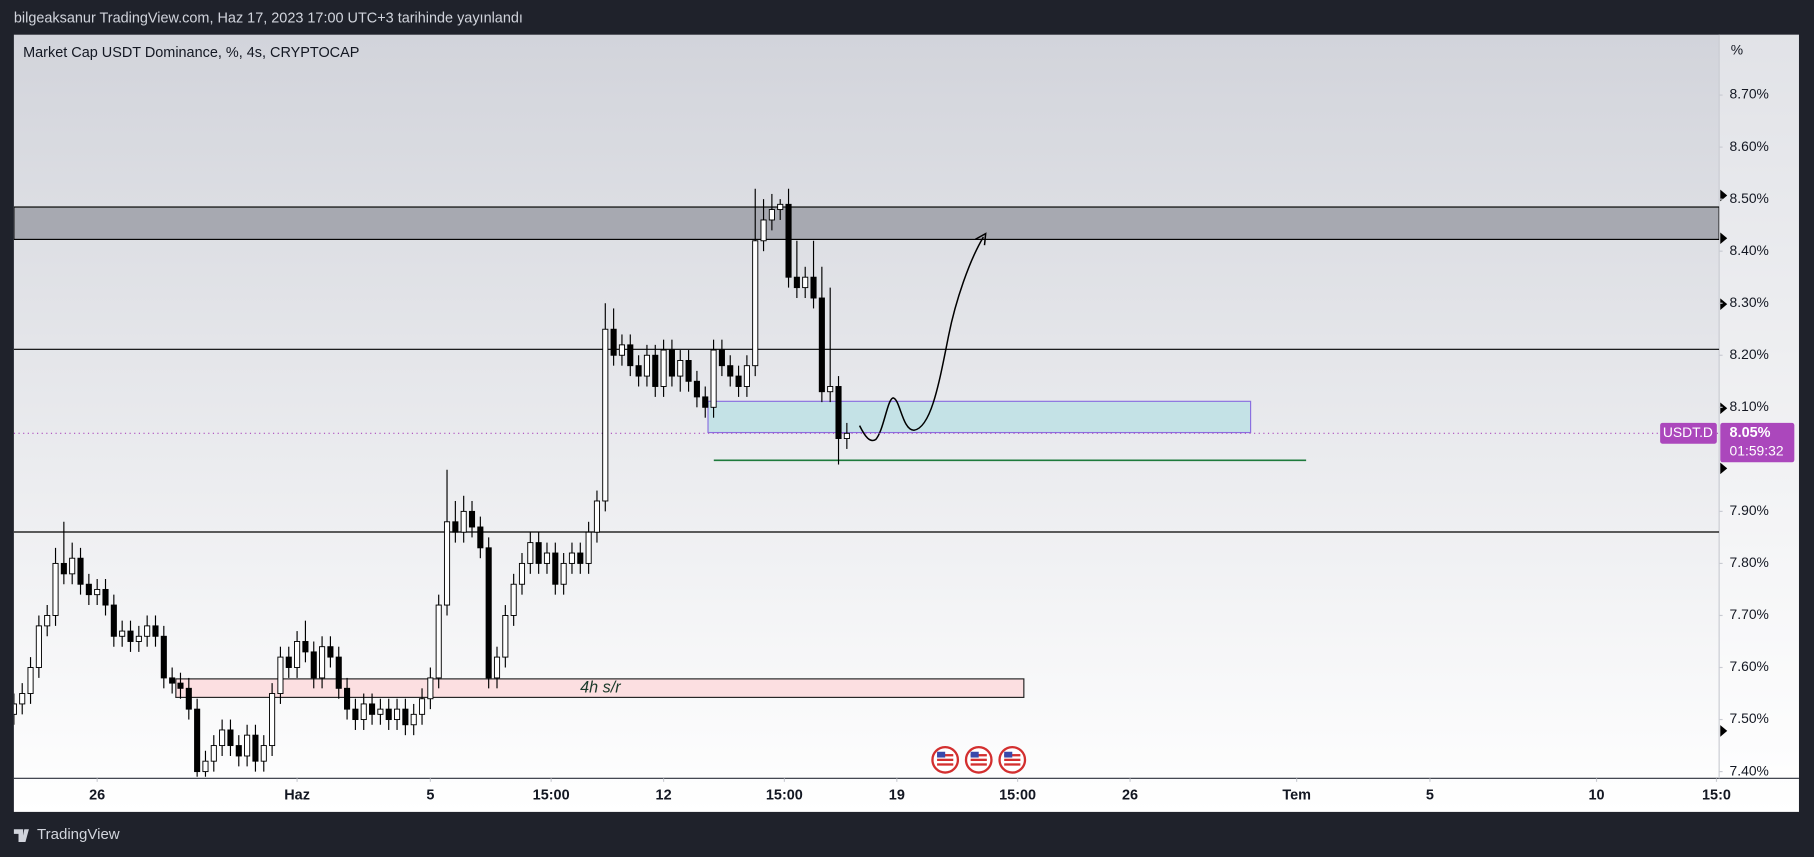 The width and height of the screenshot is (1814, 857). I want to click on symbol-tag-bg, so click(1688, 433).